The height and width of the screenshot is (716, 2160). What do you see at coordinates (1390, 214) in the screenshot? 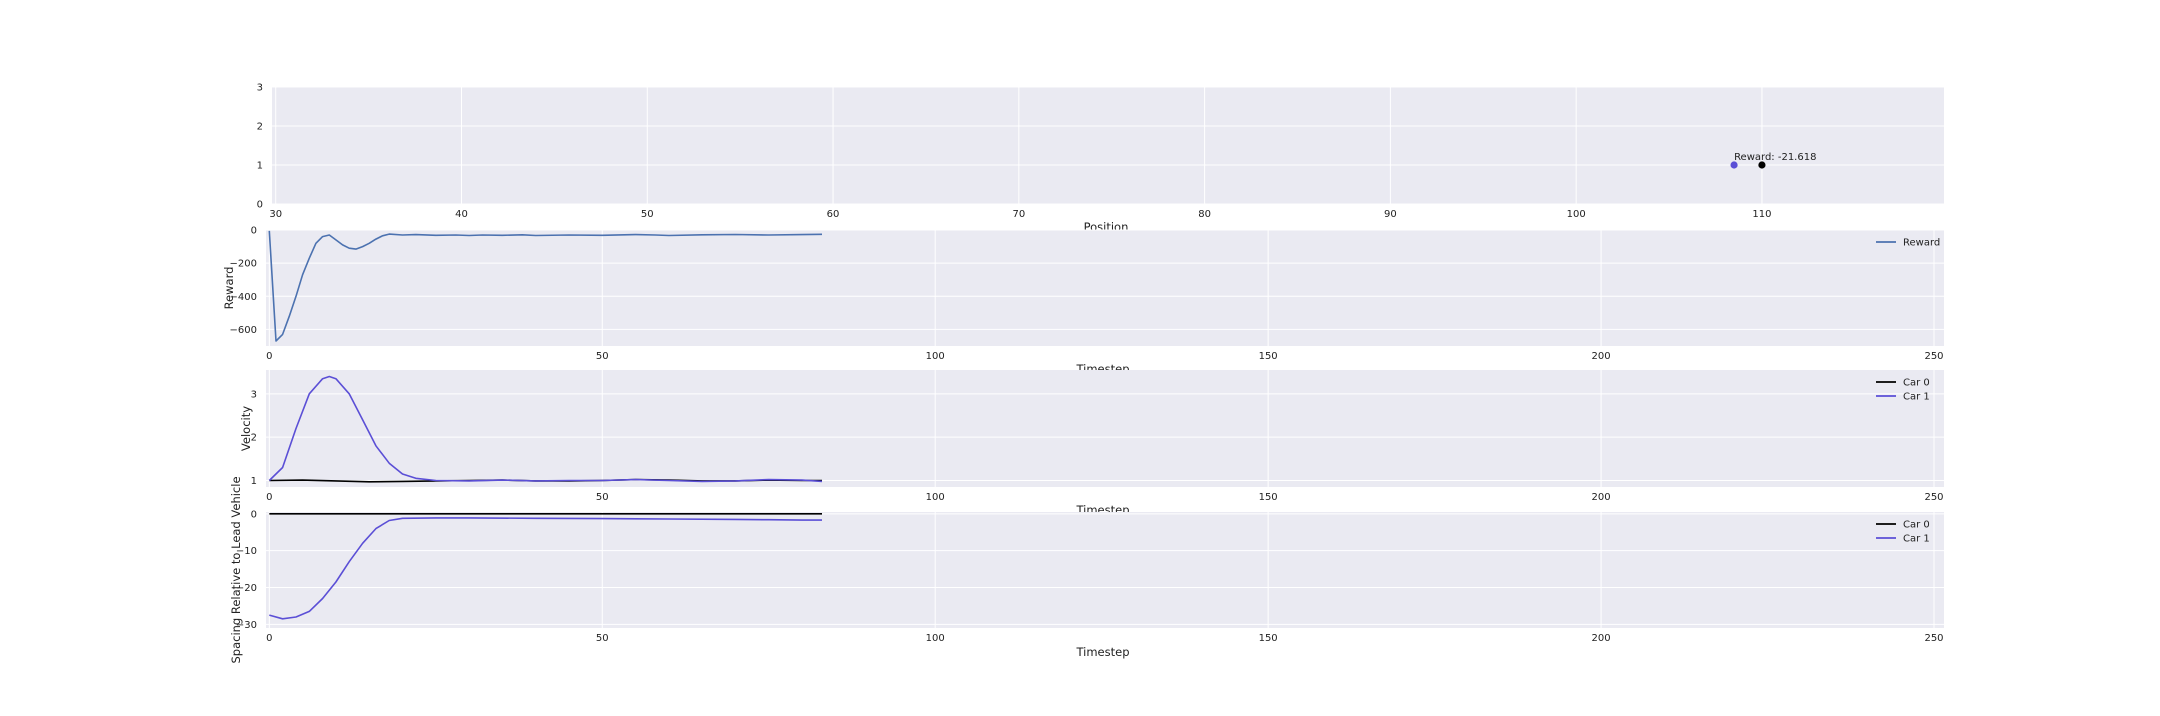
I see `x-tick-label: 90` at bounding box center [1390, 214].